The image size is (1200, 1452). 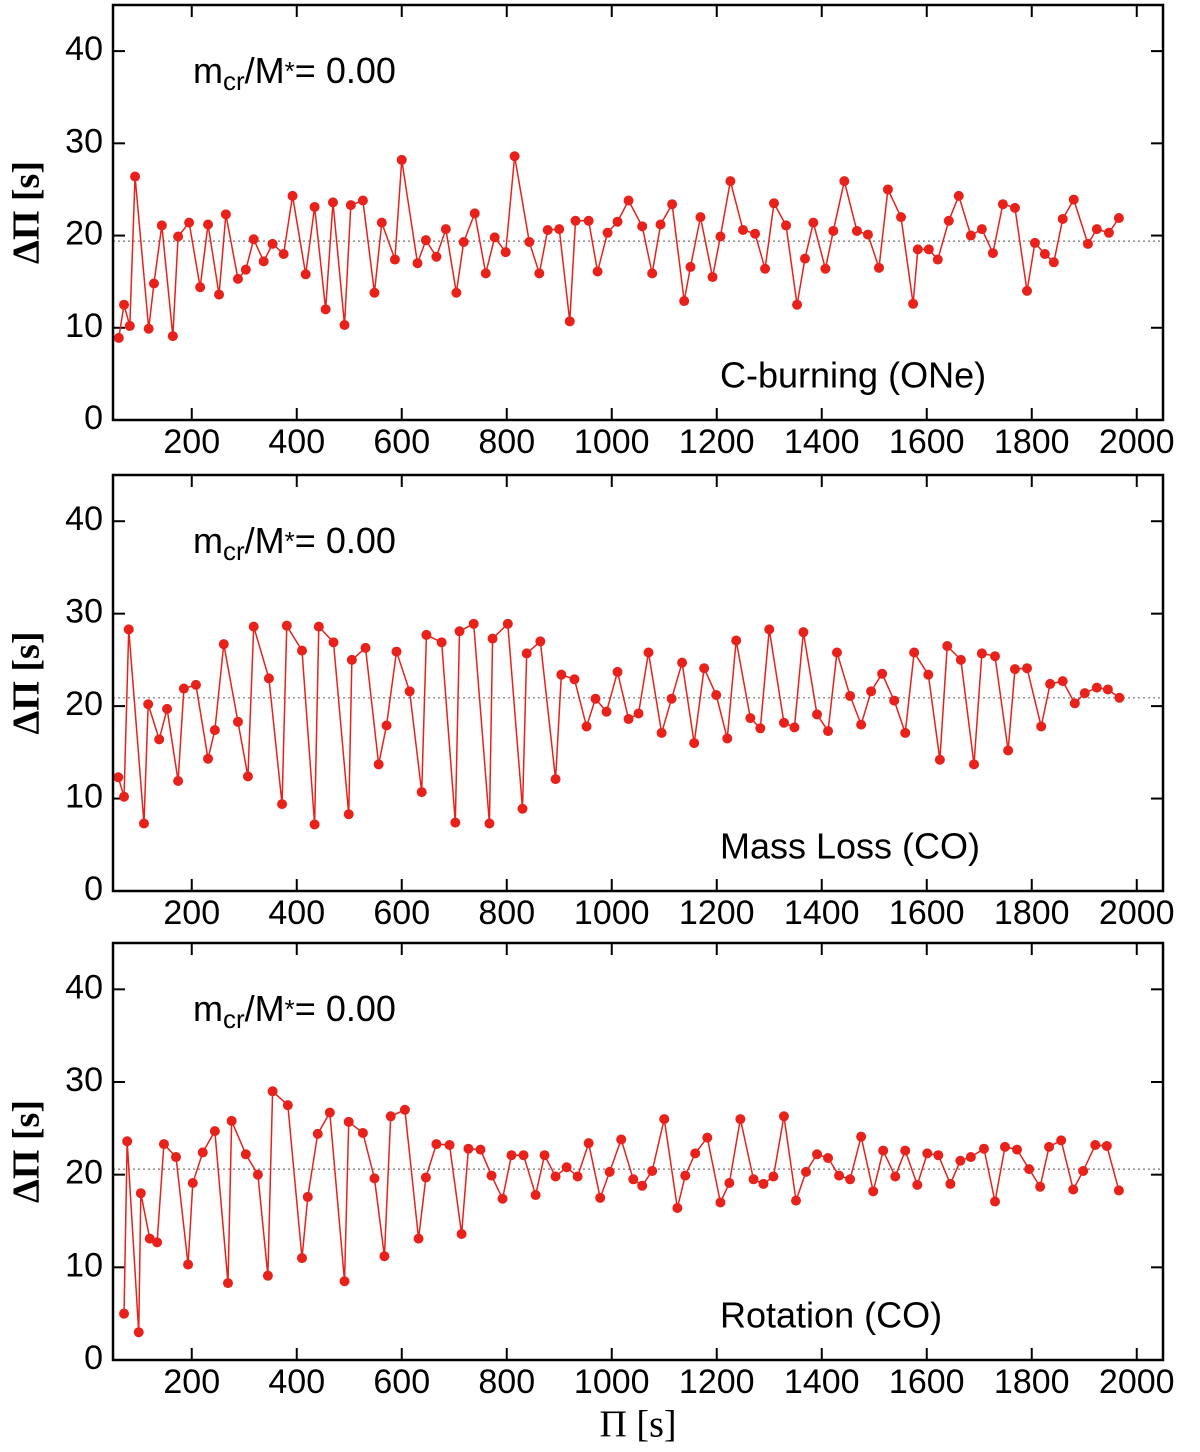 I want to click on x-tick-label: 600, so click(x=401, y=1382).